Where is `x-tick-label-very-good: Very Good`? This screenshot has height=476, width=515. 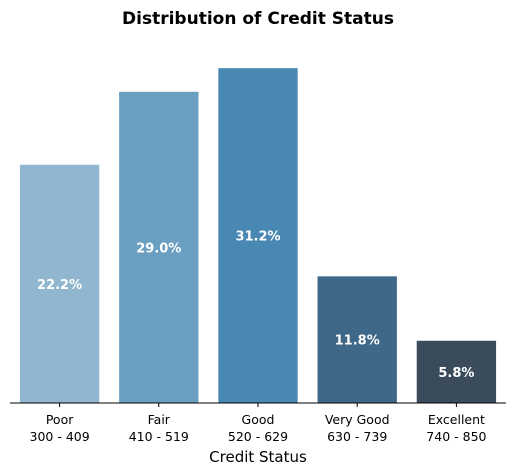 x-tick-label-very-good: Very Good is located at coordinates (357, 419).